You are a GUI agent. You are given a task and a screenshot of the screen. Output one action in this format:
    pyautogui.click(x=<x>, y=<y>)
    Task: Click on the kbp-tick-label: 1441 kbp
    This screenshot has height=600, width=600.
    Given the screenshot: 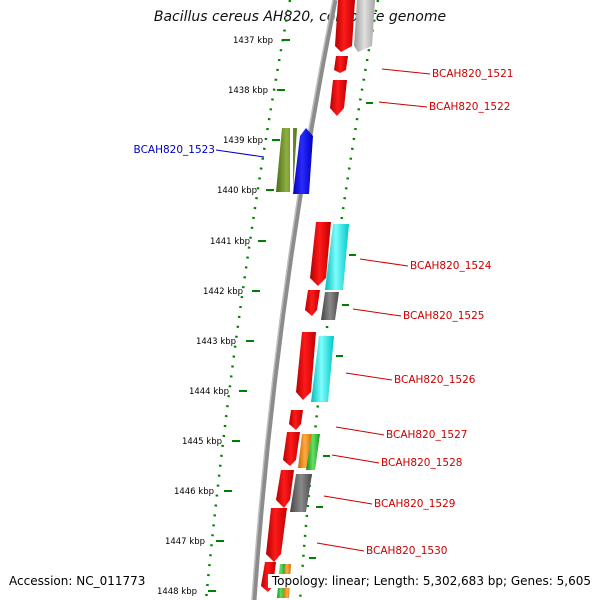 What is the action you would take?
    pyautogui.click(x=230, y=242)
    